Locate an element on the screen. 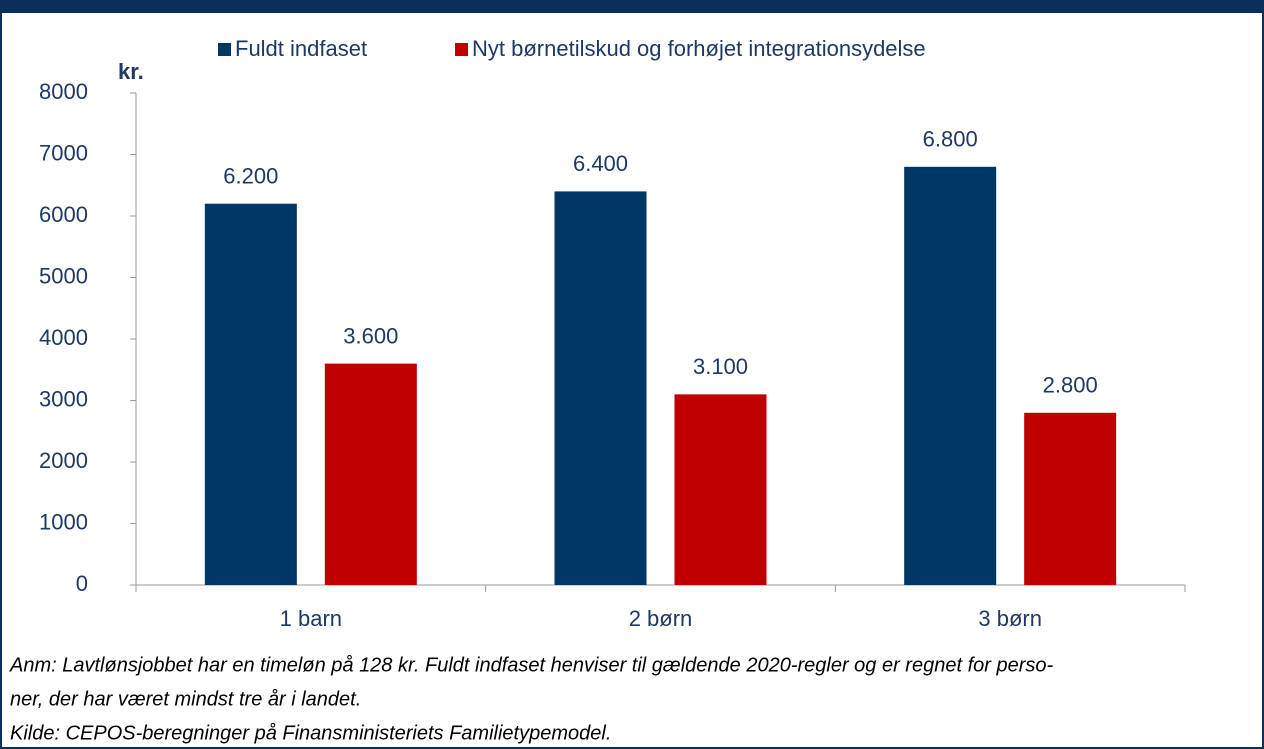 This screenshot has width=1264, height=749. y-tick-label: 1000 is located at coordinates (63, 521).